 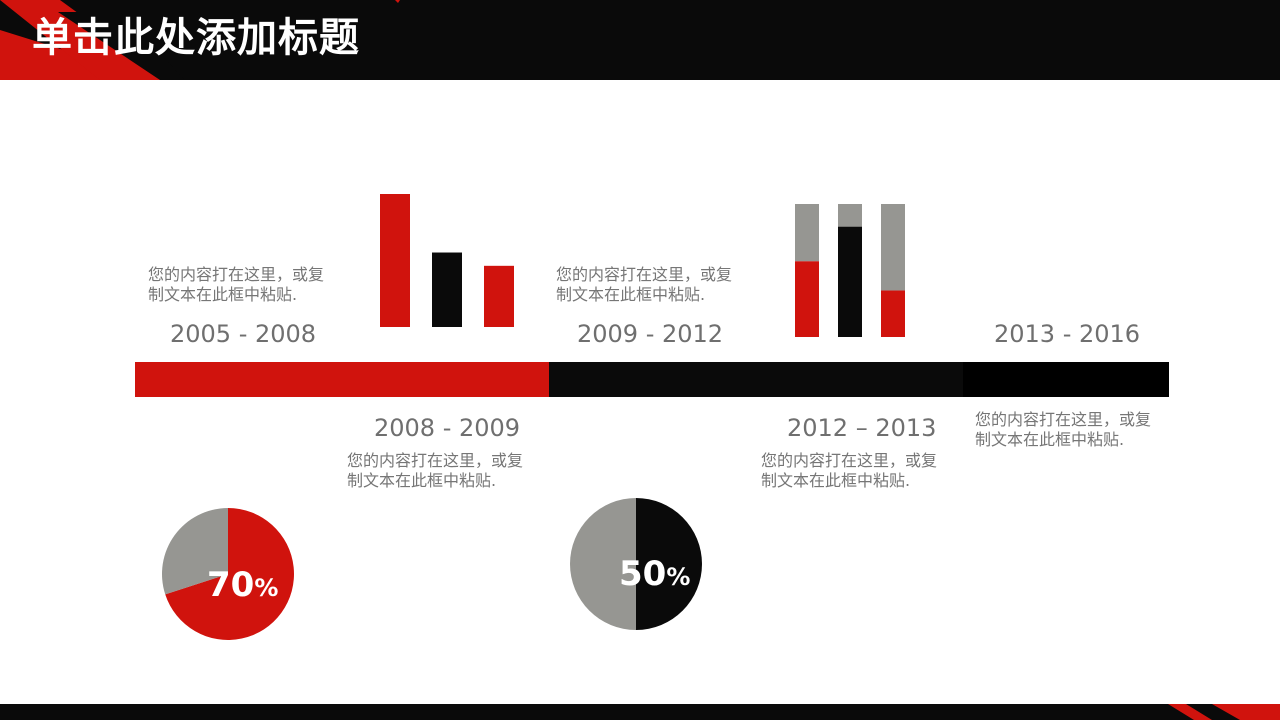 I want to click on timeline-bar, so click(x=652, y=379).